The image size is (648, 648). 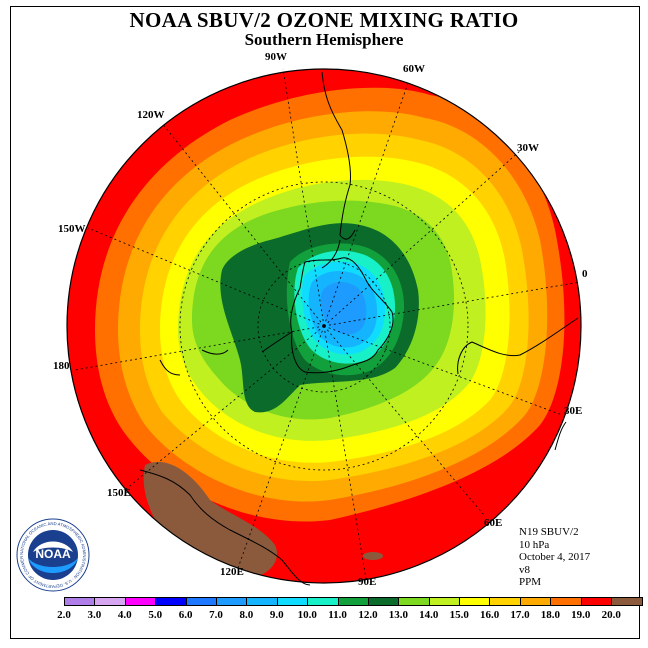 I want to click on coastline-new-zealand, so click(x=194, y=362).